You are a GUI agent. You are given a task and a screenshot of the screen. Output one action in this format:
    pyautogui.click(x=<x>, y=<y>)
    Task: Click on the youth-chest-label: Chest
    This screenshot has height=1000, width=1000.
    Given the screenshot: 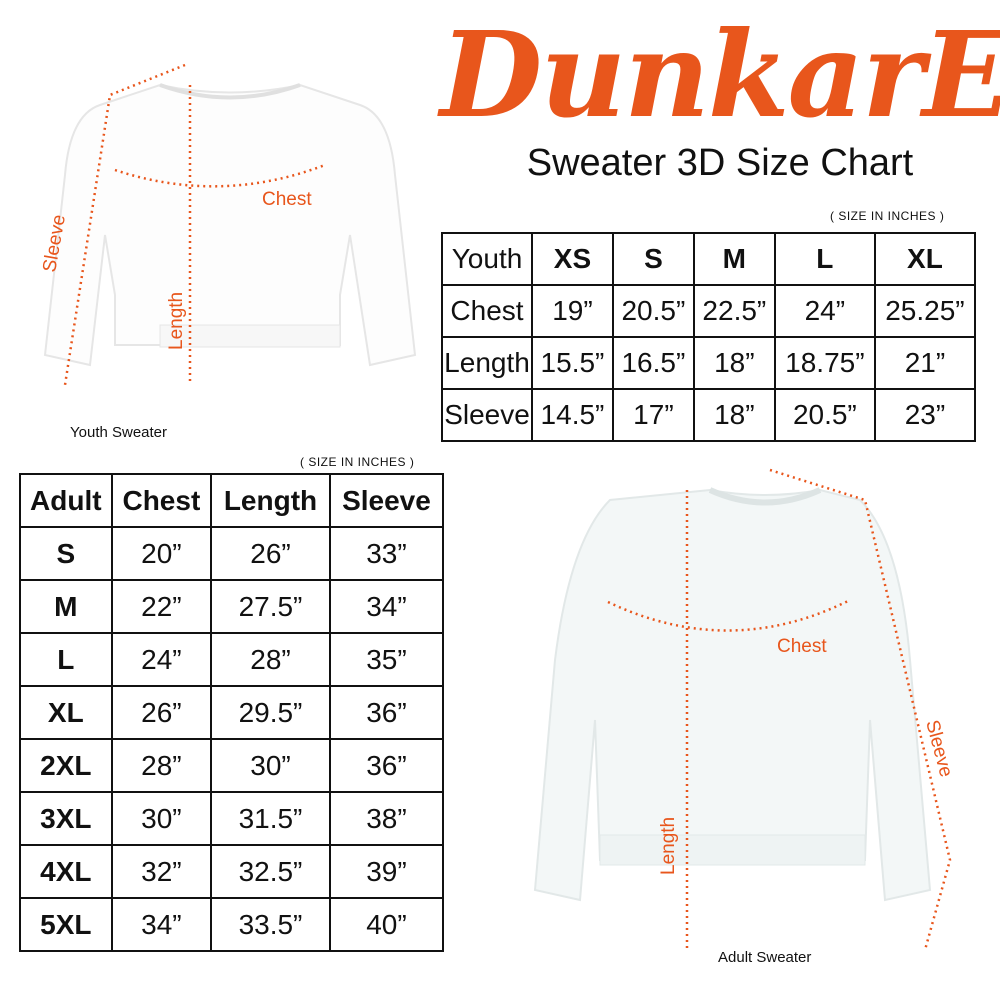 What is the action you would take?
    pyautogui.click(x=287, y=199)
    